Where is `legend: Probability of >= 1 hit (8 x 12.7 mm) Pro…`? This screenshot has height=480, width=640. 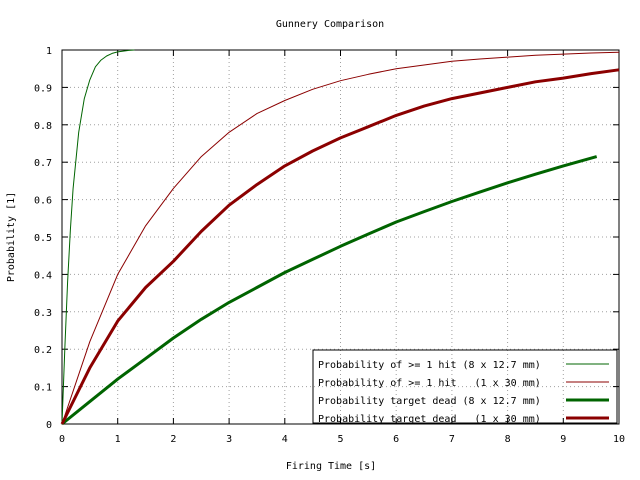 legend: Probability of >= 1 hit (8 x 12.7 mm) Pro… is located at coordinates (465, 387).